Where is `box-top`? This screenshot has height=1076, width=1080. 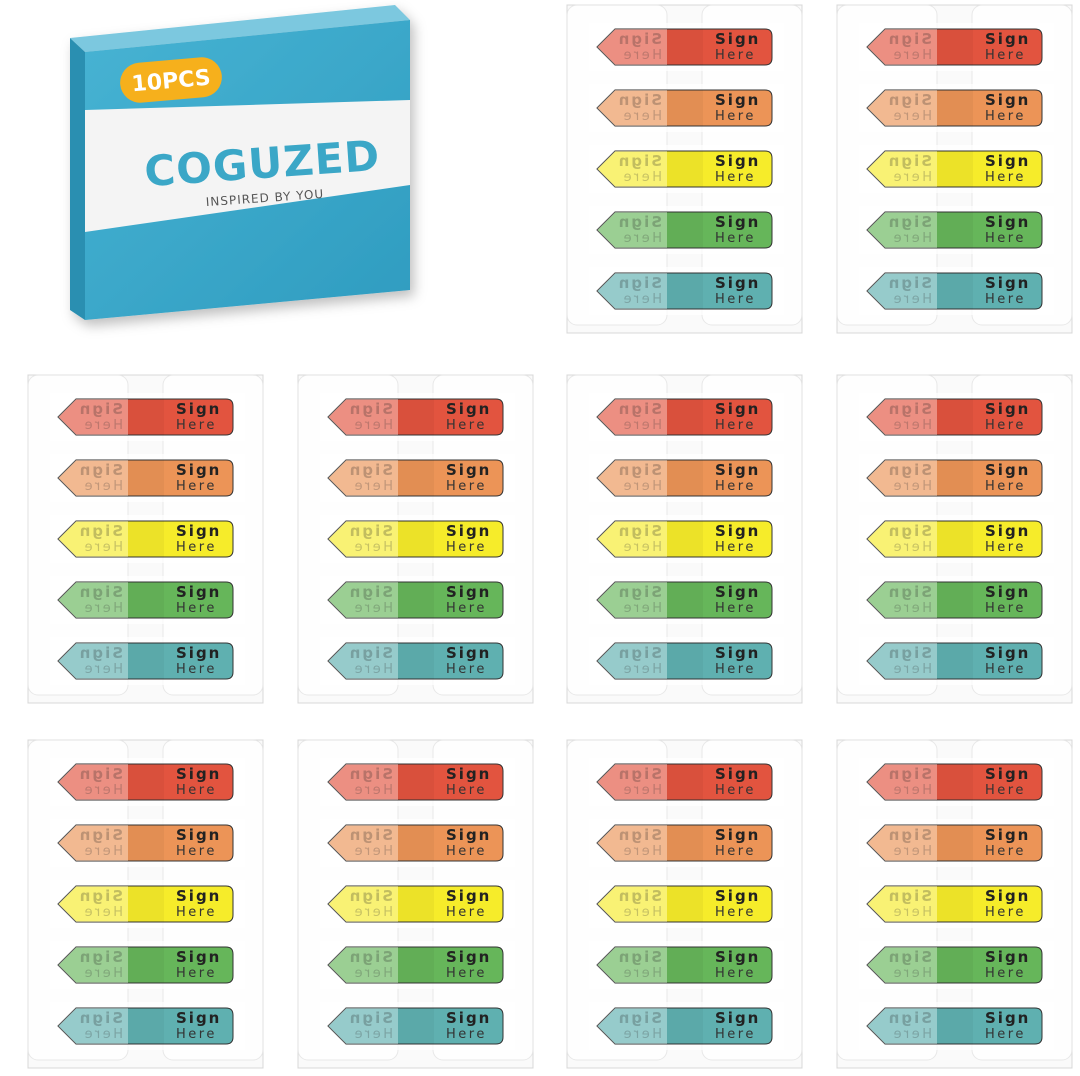
box-top is located at coordinates (240, 28).